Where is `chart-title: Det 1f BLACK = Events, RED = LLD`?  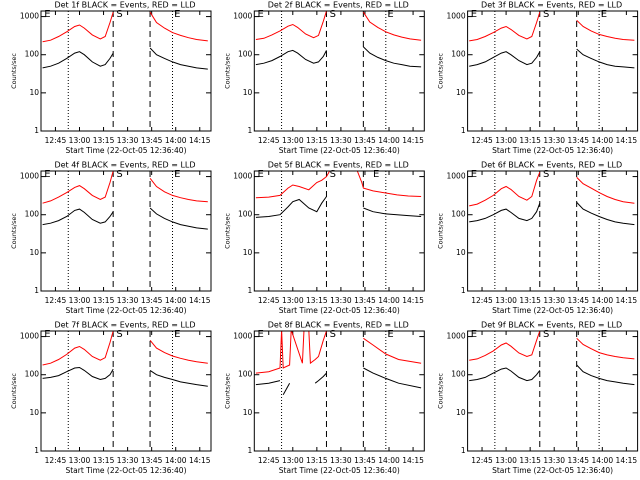 chart-title: Det 1f BLACK = Events, RED = LLD is located at coordinates (124, 5).